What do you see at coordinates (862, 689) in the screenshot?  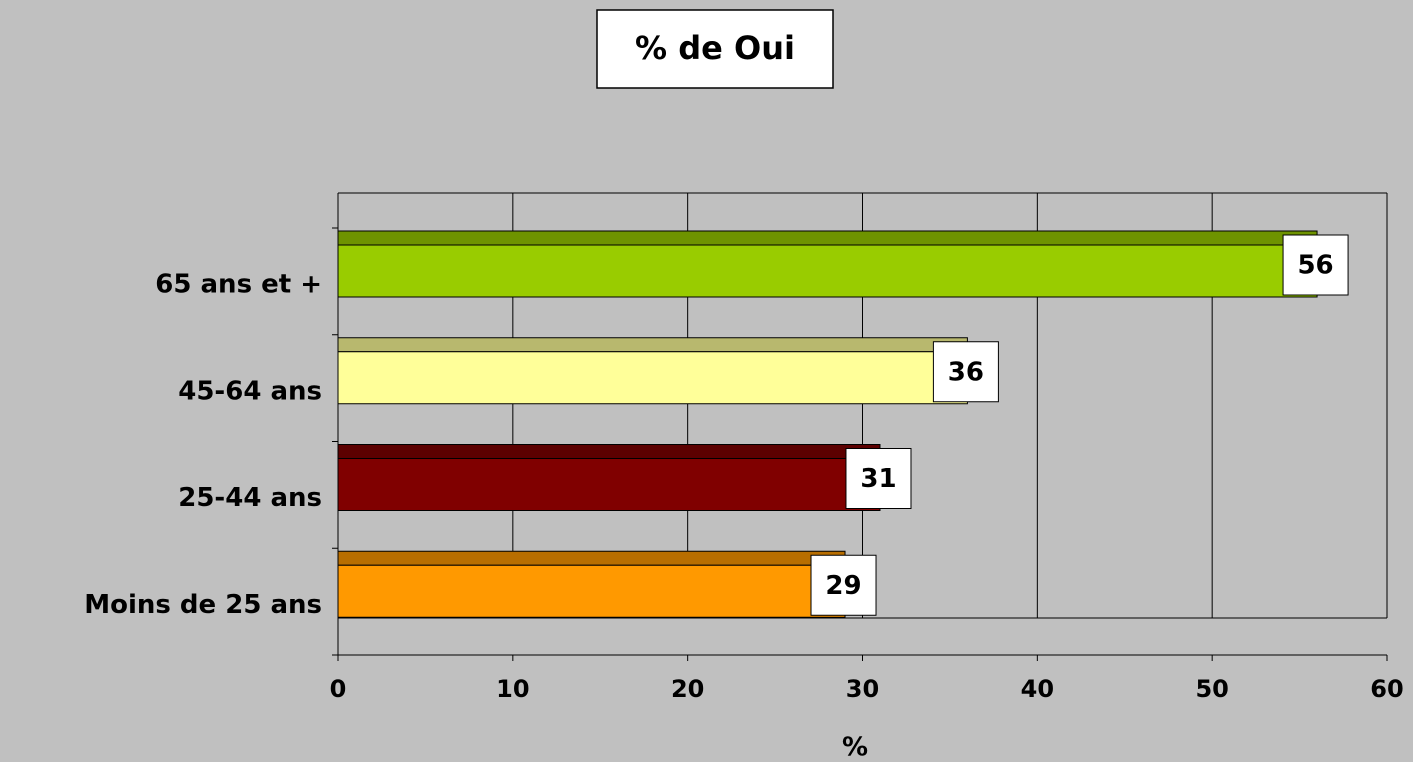 I see `x-tick-label: 30` at bounding box center [862, 689].